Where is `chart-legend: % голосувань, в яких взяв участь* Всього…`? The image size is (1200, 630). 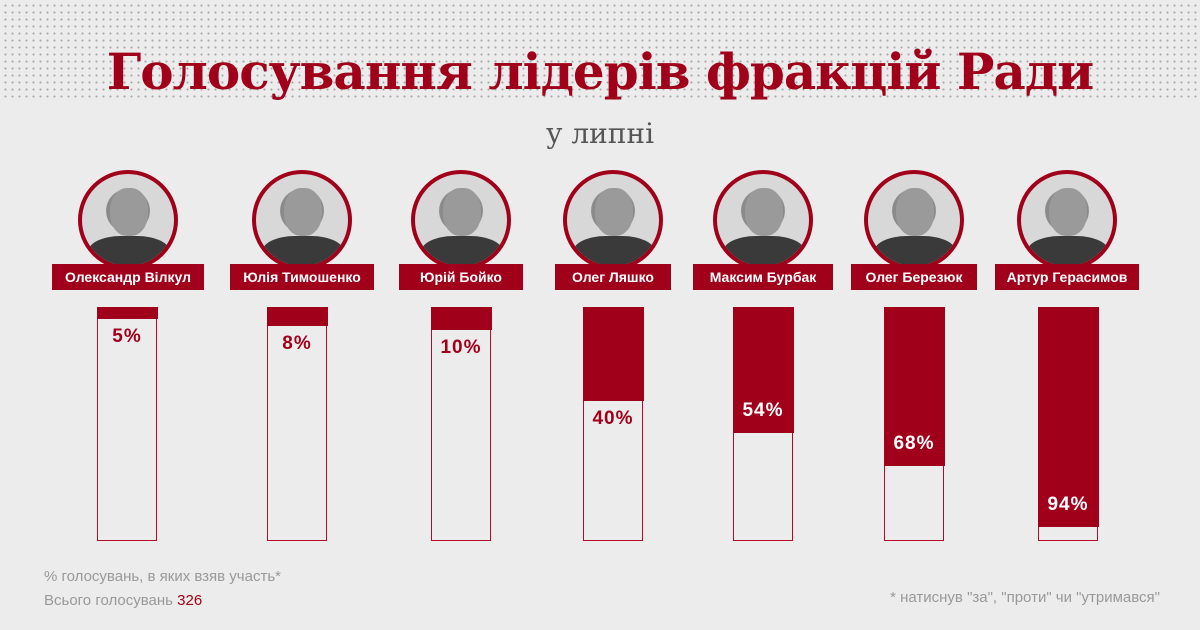 chart-legend: % голосувань, в яких взяв участь* Всього… is located at coordinates (162, 589).